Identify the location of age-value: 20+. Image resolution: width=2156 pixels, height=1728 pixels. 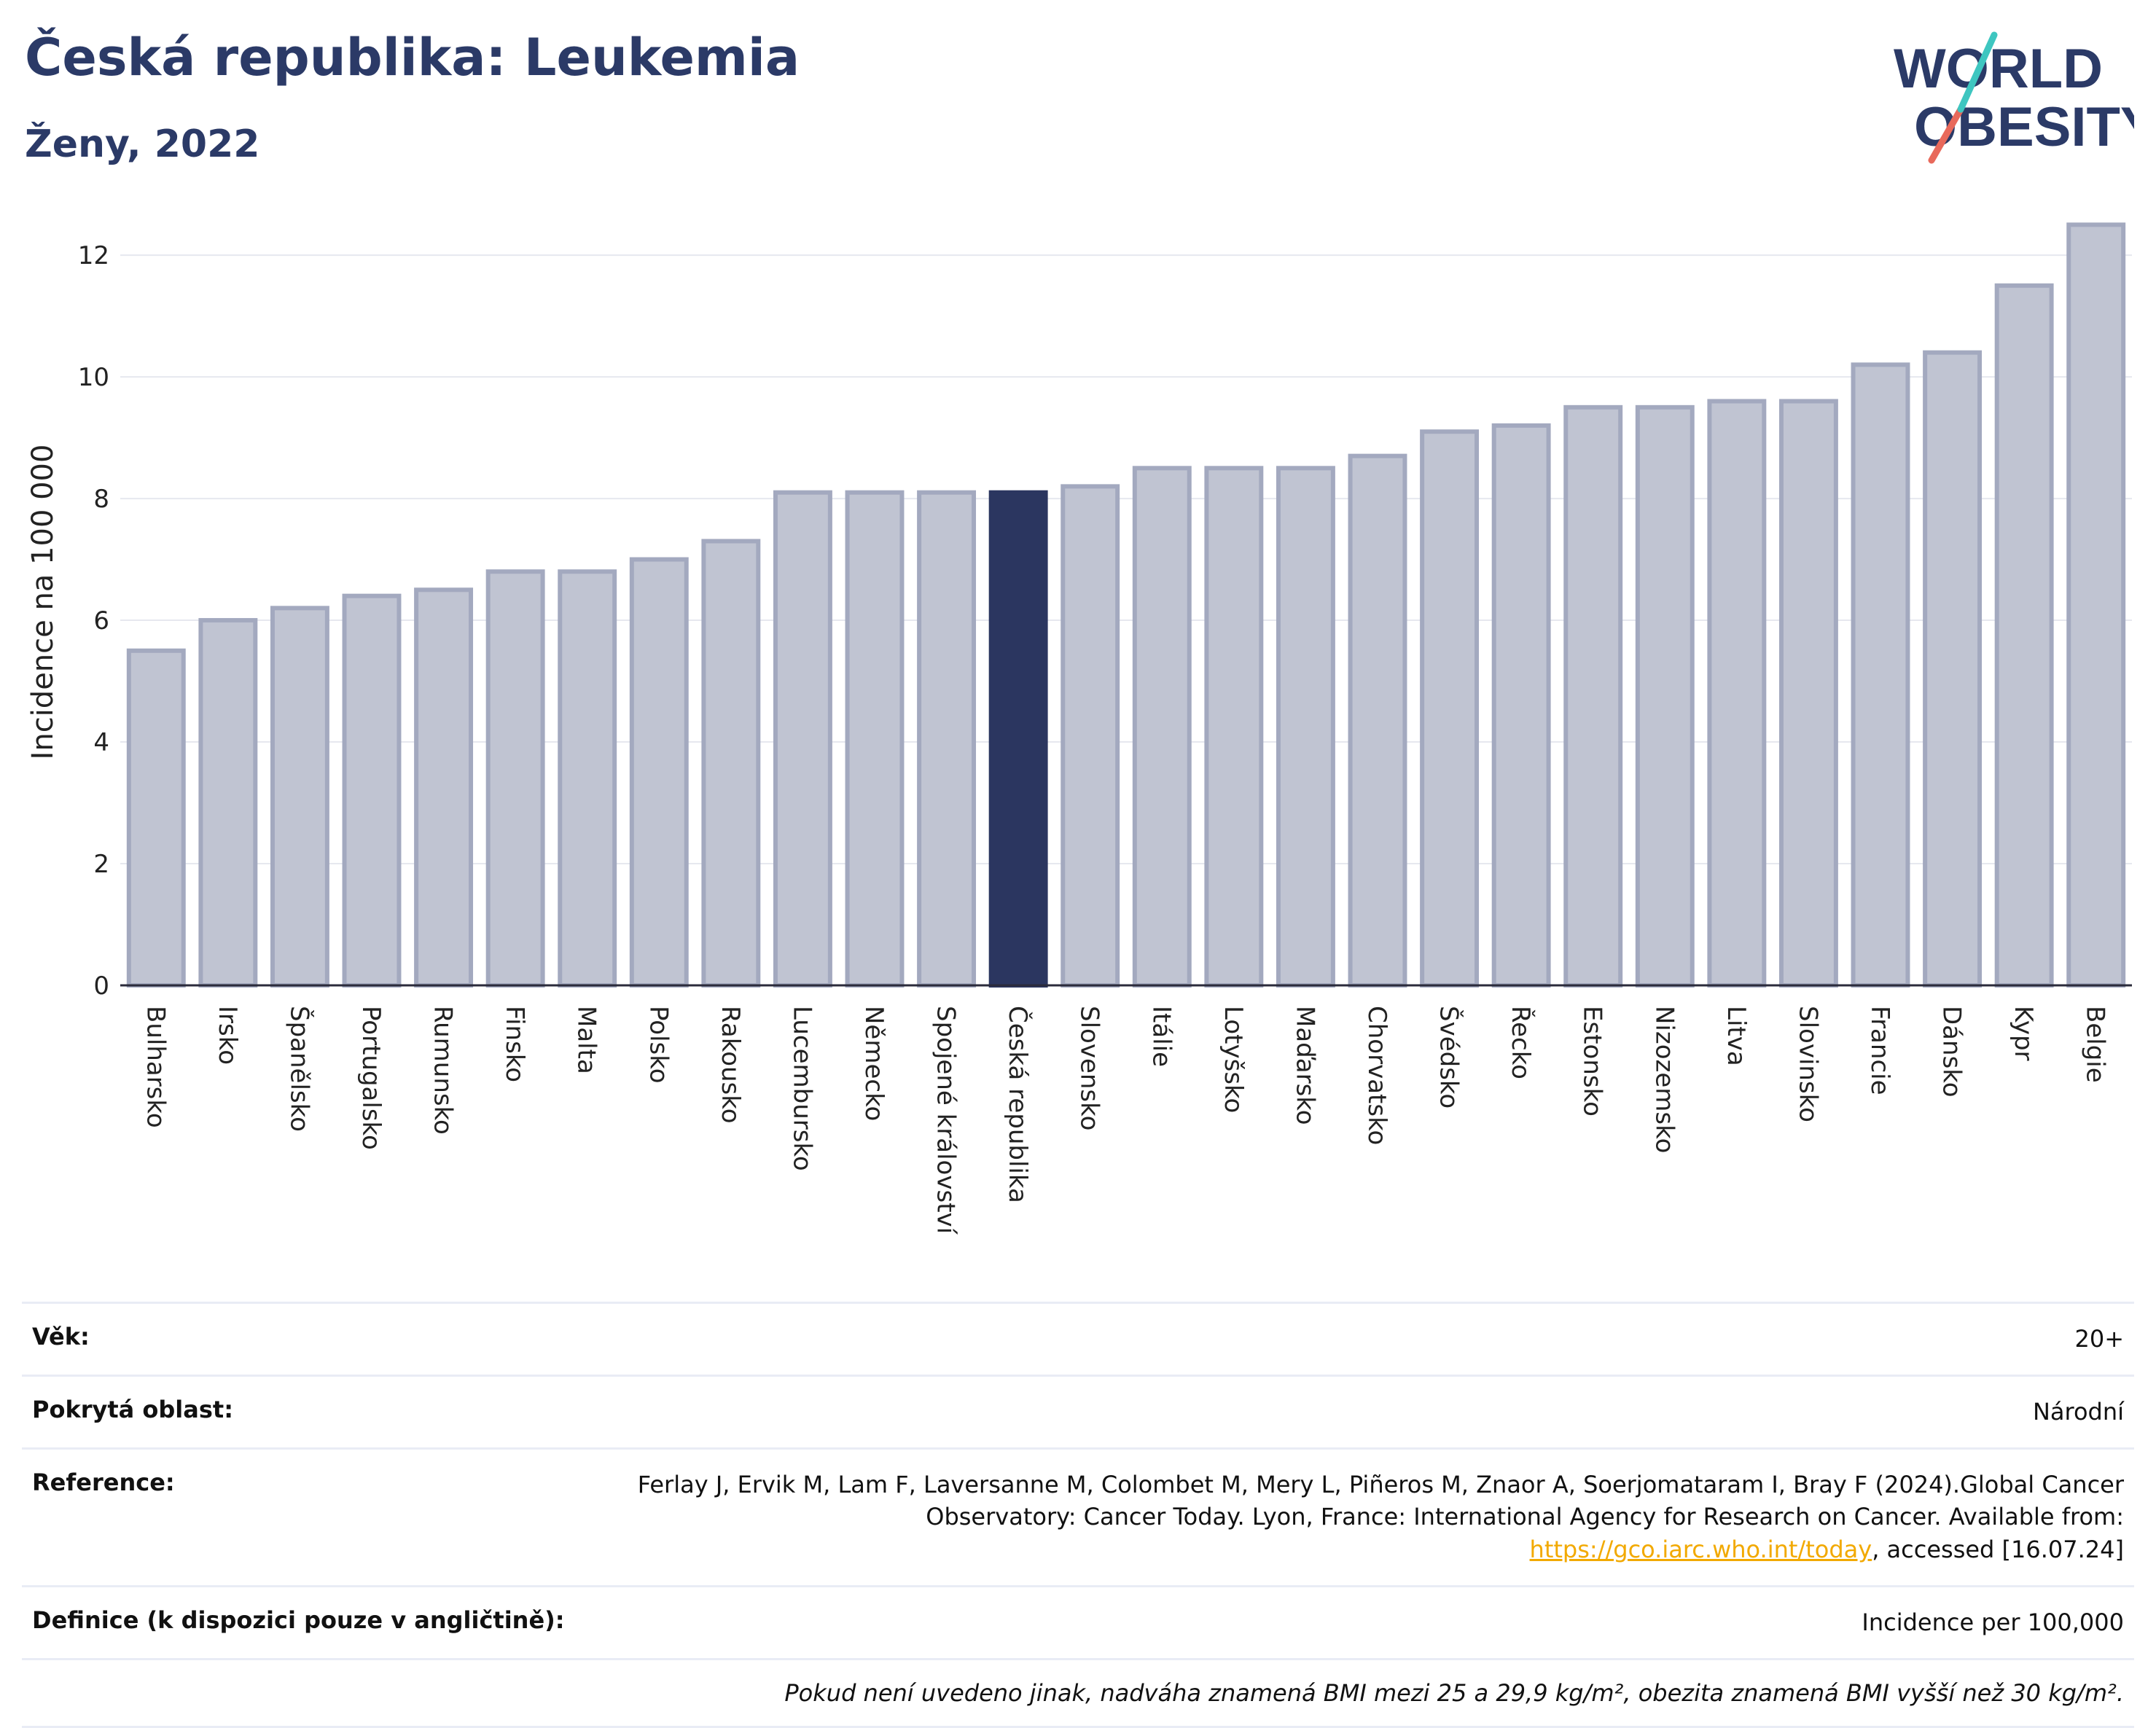
(2099, 1339).